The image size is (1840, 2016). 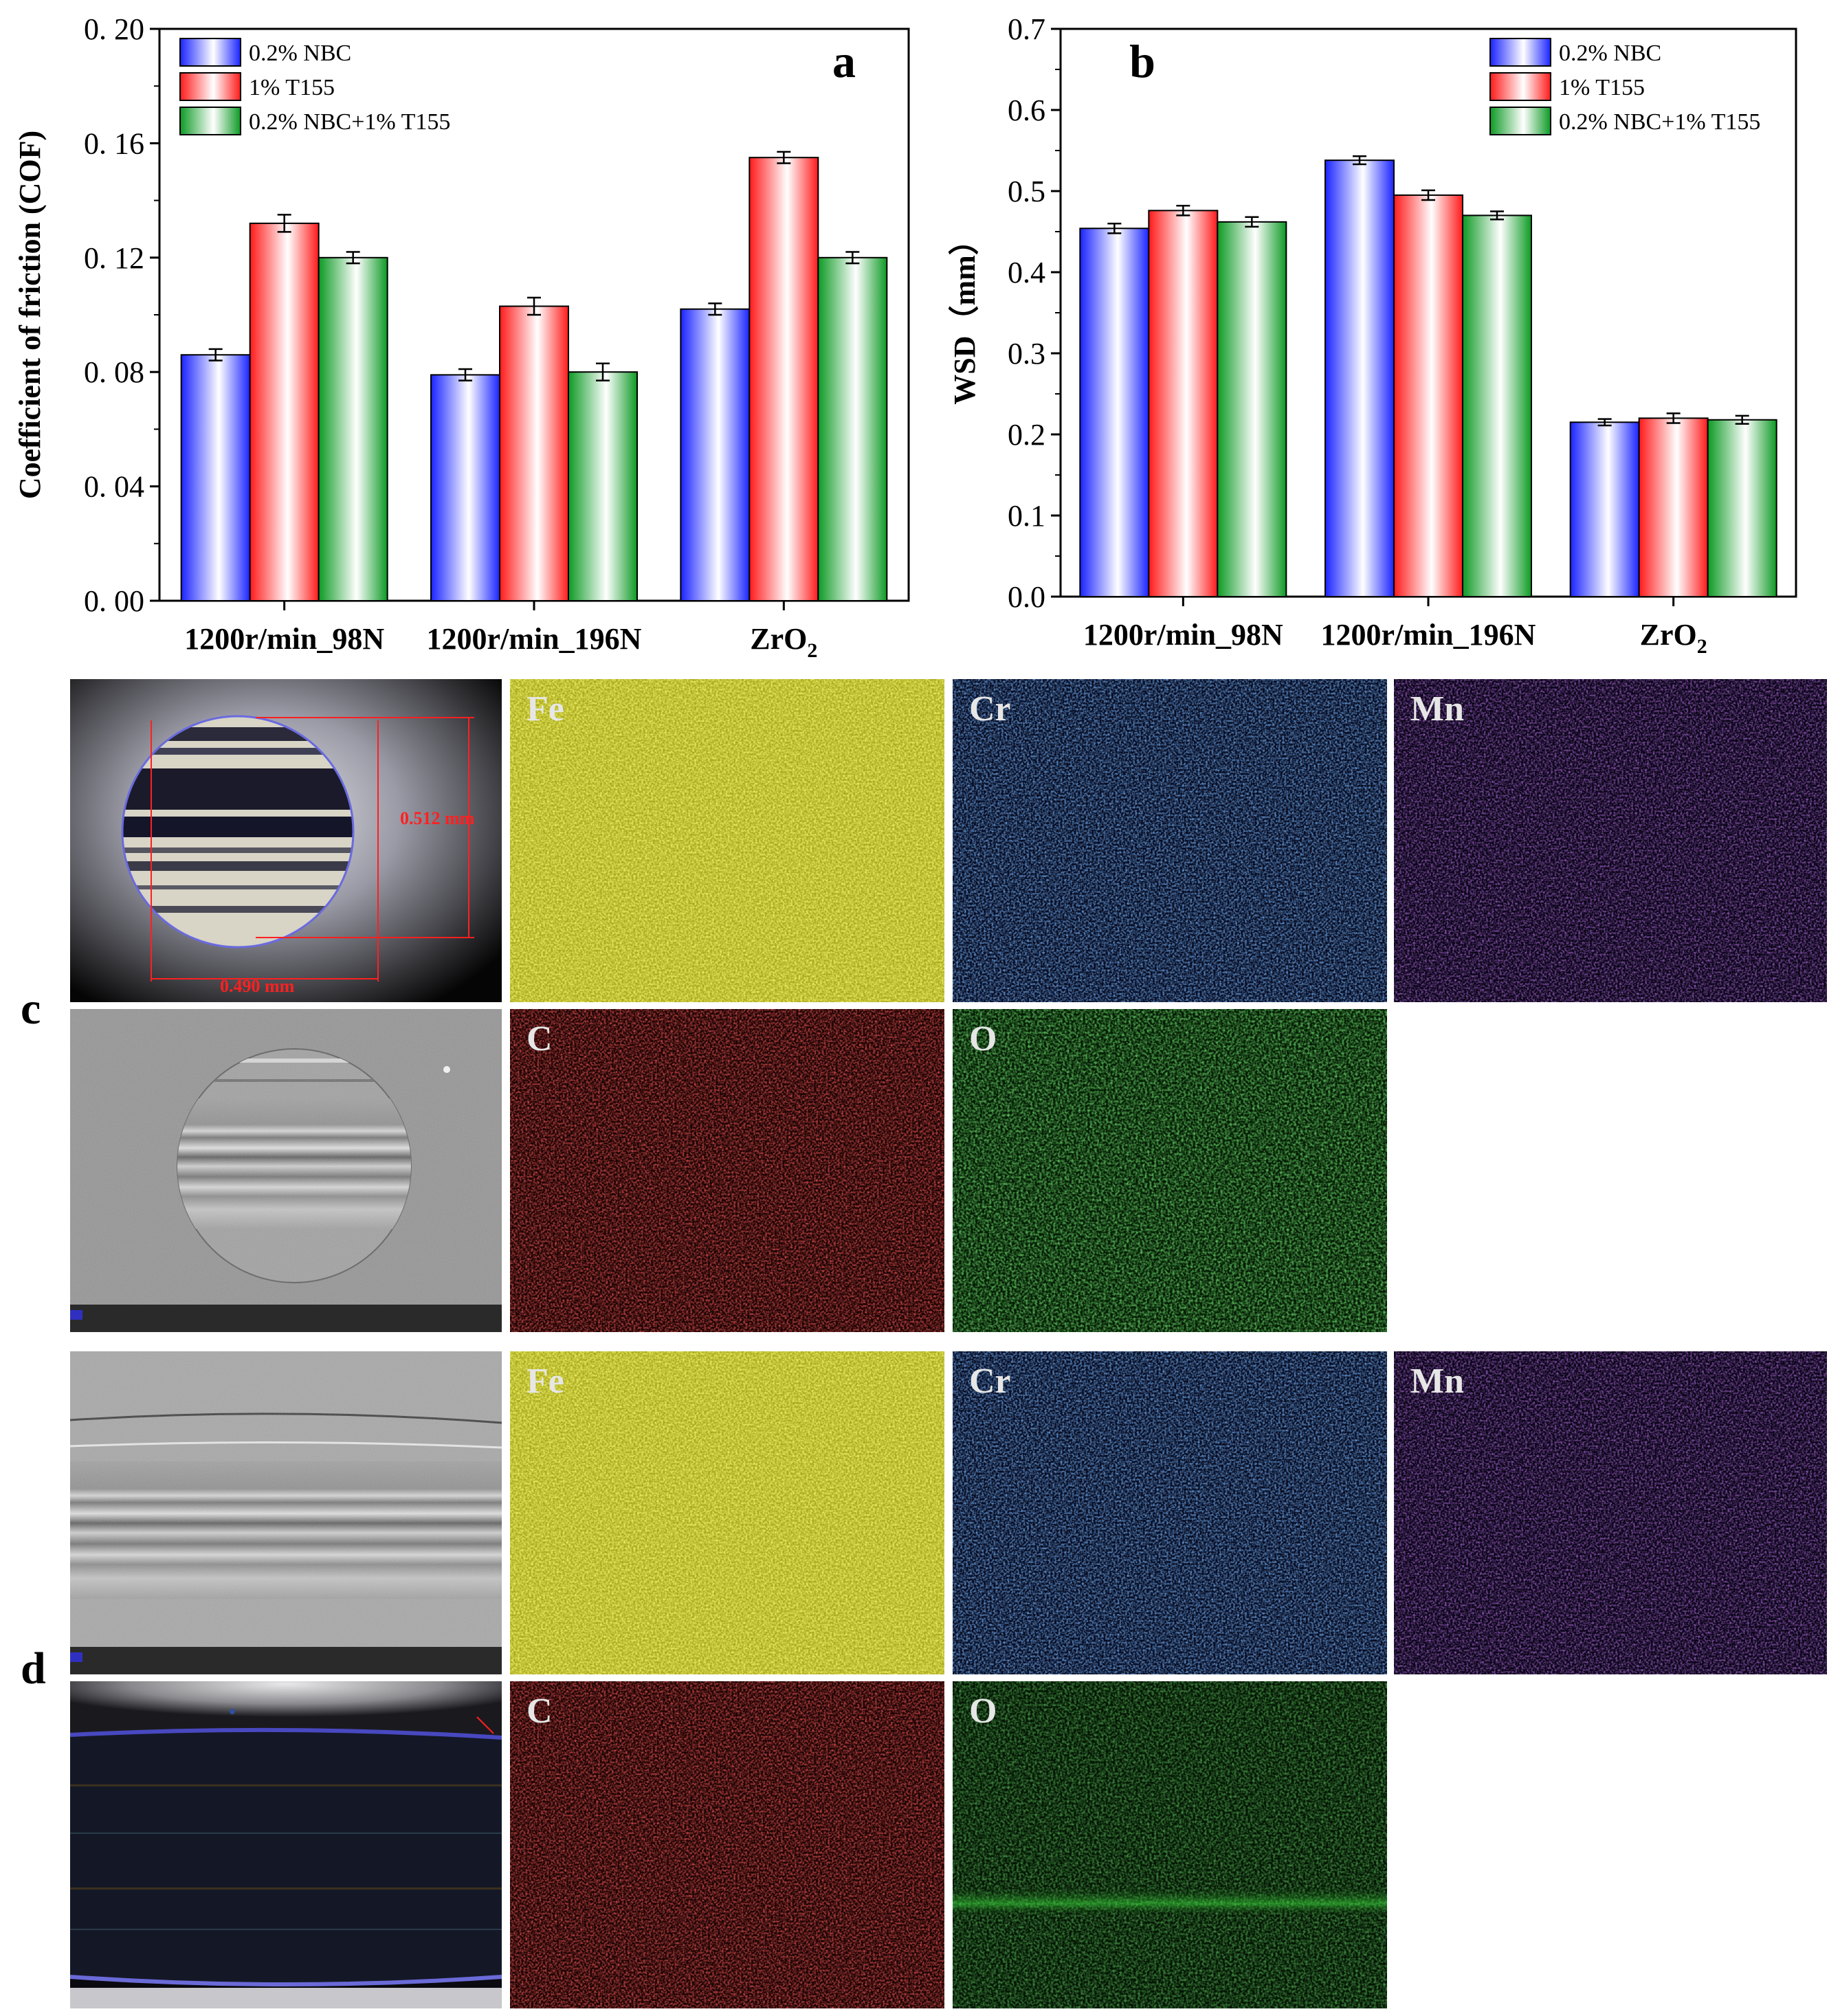 I want to click on c-map-cr-label: Cr, so click(x=990, y=709).